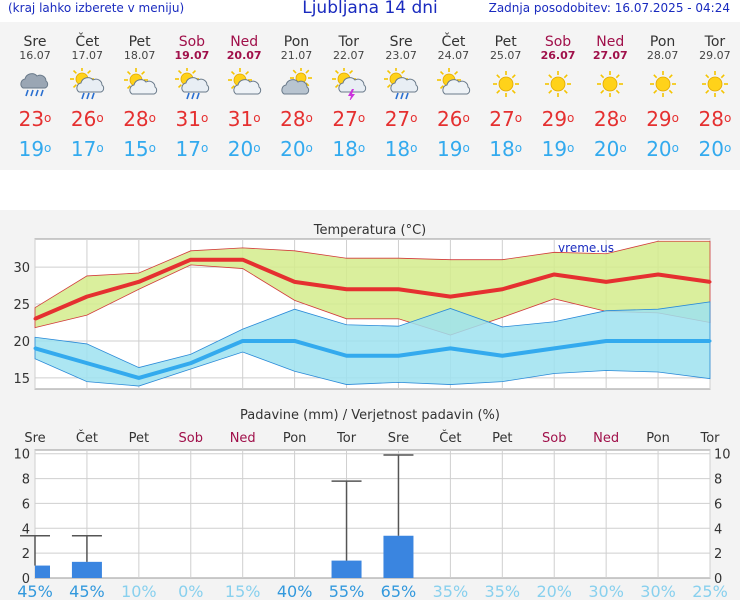 This screenshot has width=740, height=604. I want to click on precipitation-probability-label: 65%, so click(399, 591).